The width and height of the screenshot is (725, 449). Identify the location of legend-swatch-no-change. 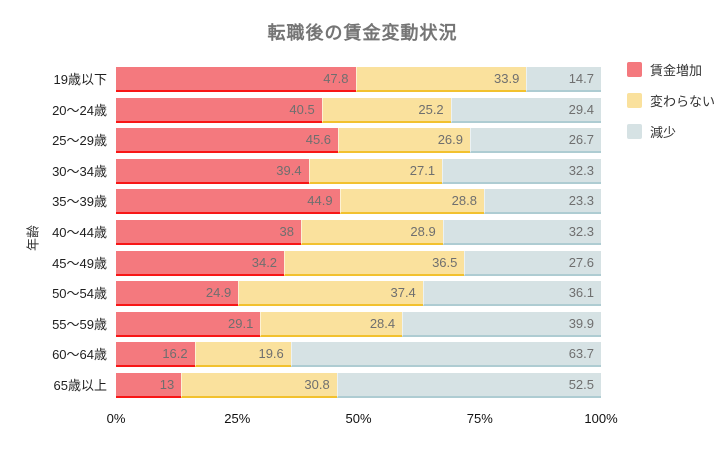
(634, 100).